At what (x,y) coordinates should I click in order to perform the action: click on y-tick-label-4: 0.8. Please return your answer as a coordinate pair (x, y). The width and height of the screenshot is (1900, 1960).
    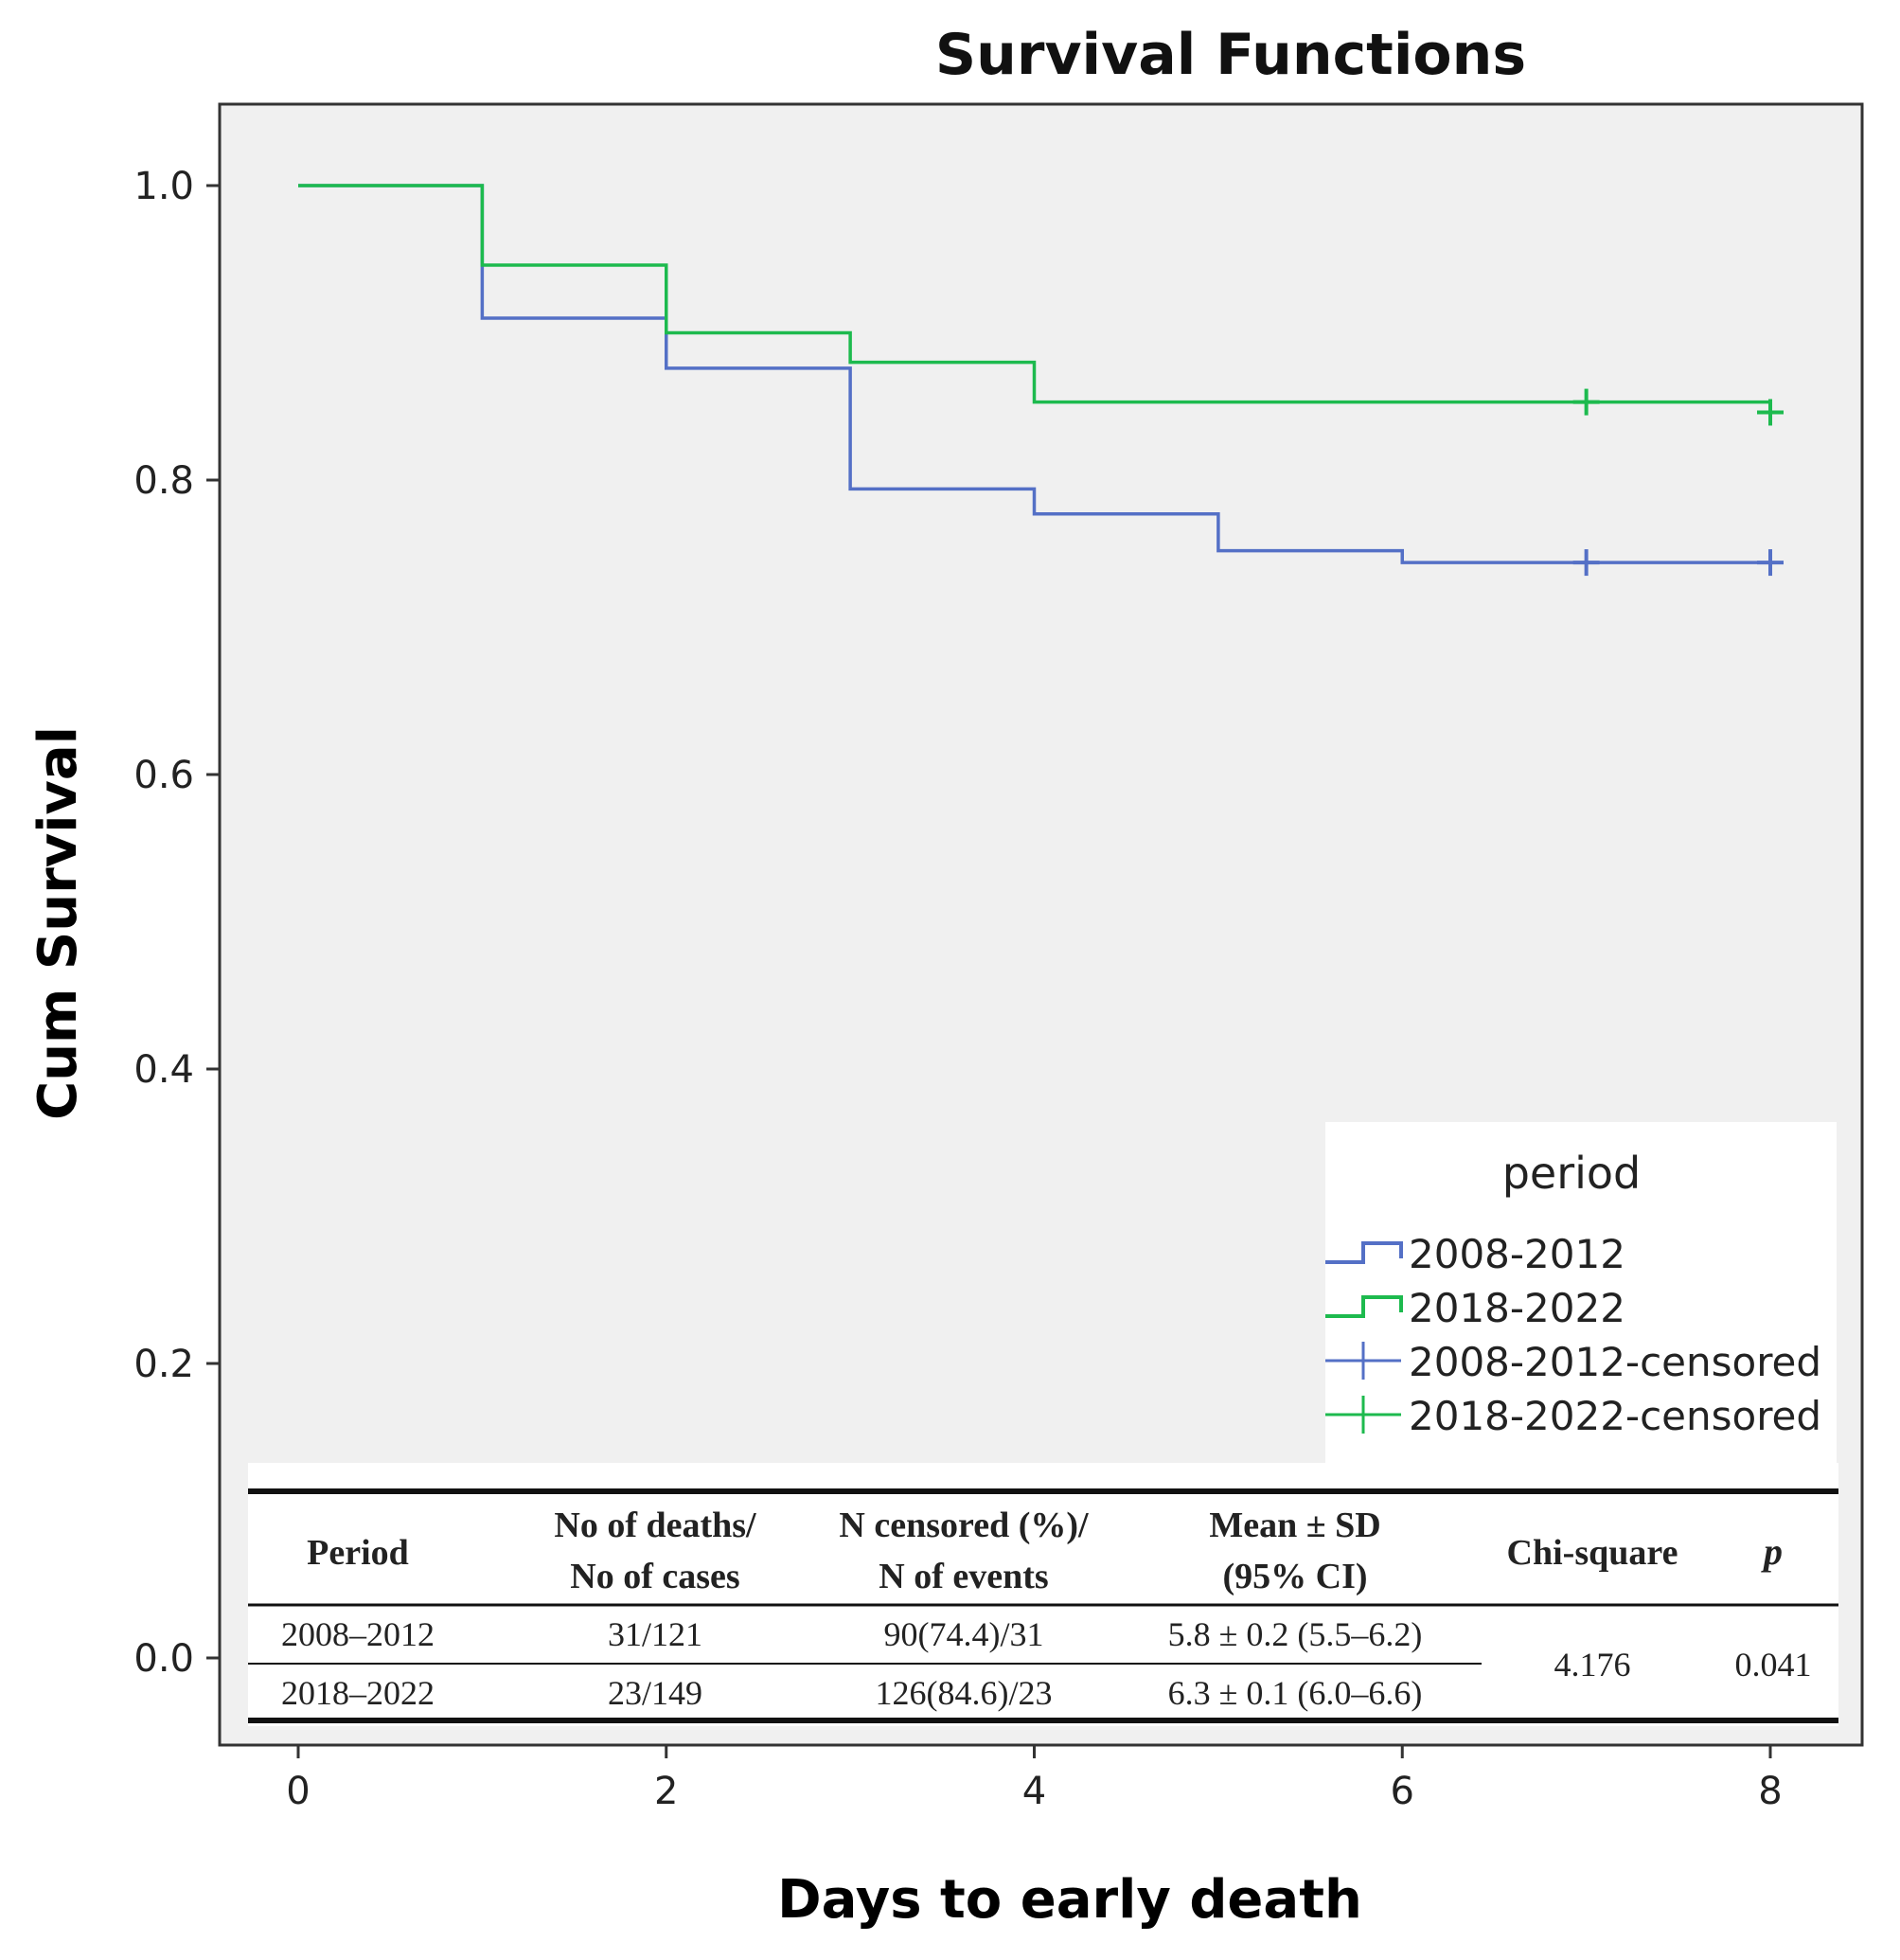
    Looking at the image, I should click on (164, 481).